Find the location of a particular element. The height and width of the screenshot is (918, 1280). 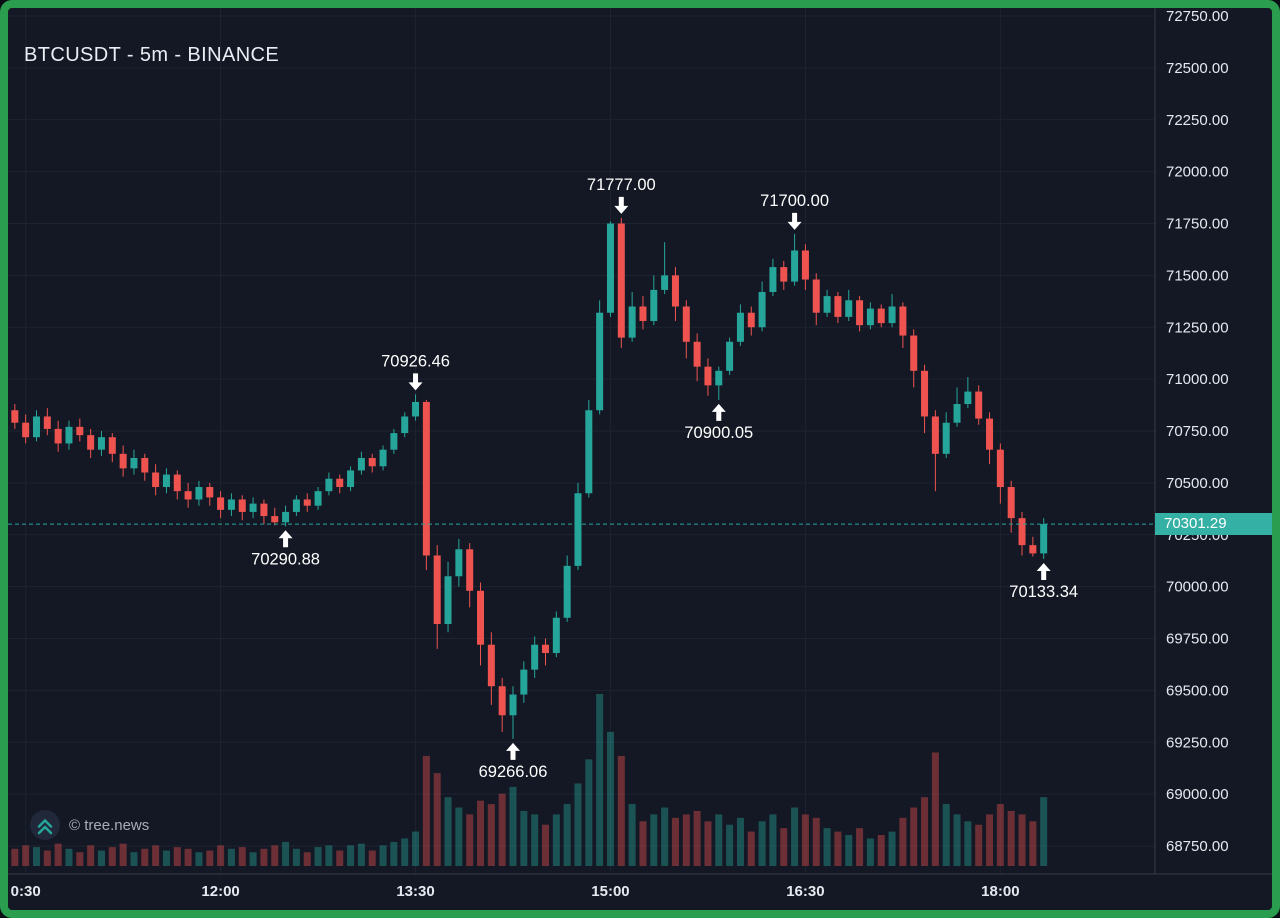

annotation-label: 70290.88 is located at coordinates (285, 559).